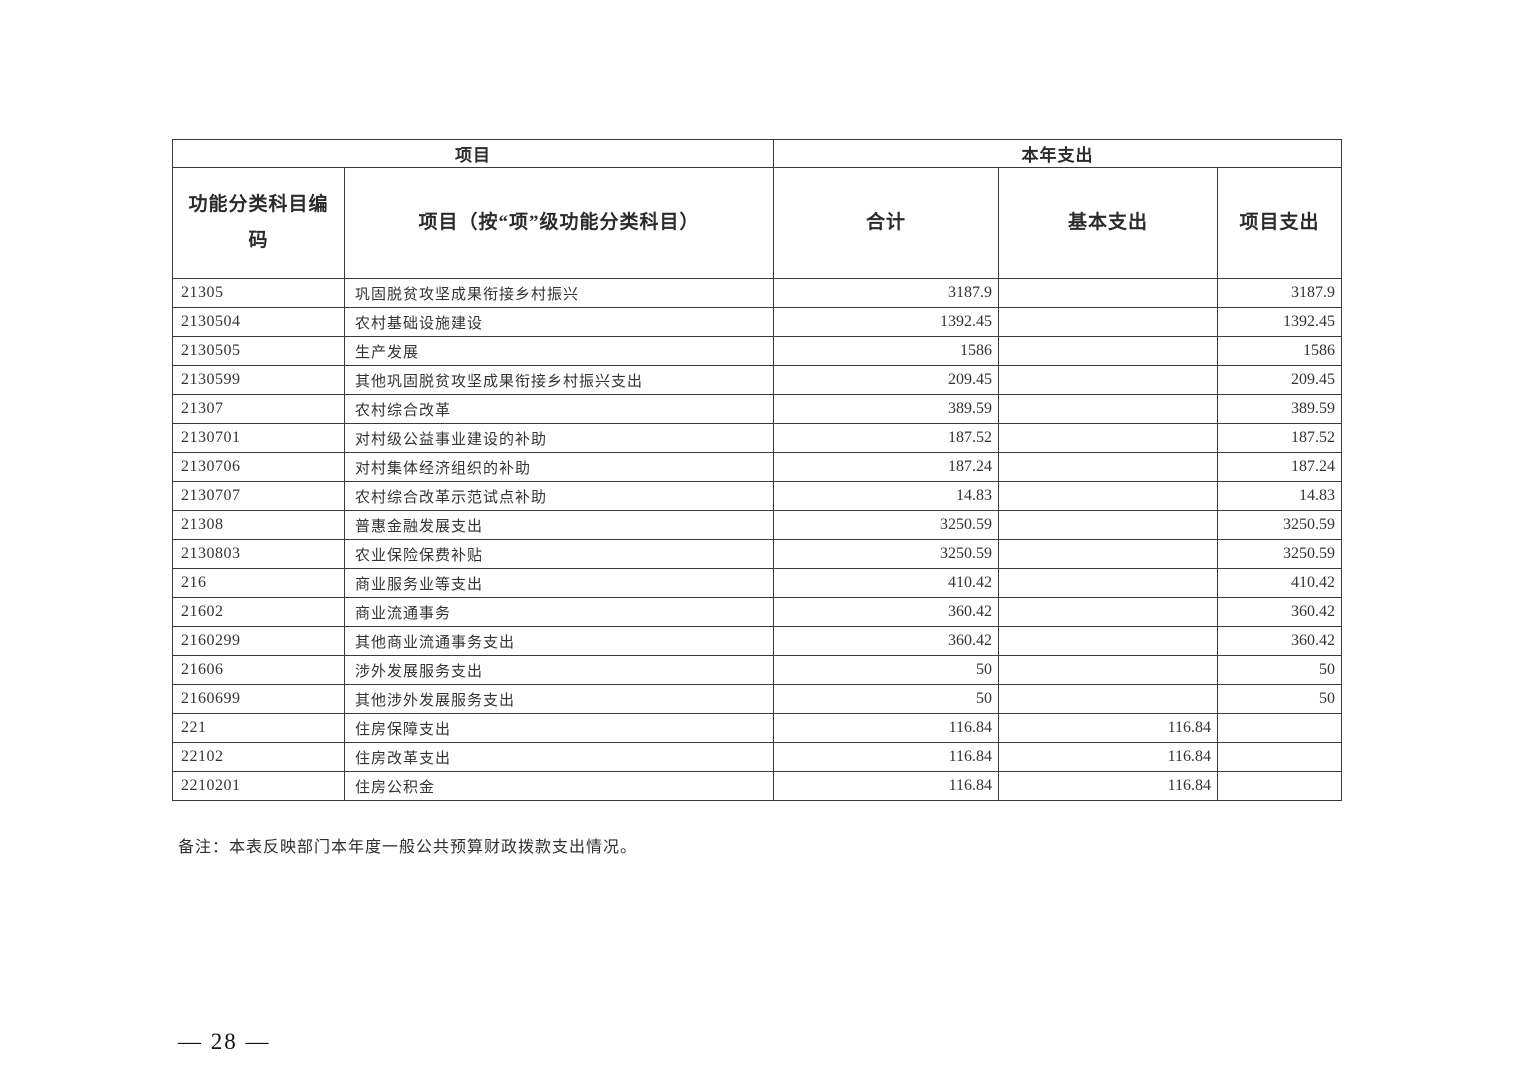  I want to click on header-col-project-expenditure: 项目支出, so click(1279, 223).